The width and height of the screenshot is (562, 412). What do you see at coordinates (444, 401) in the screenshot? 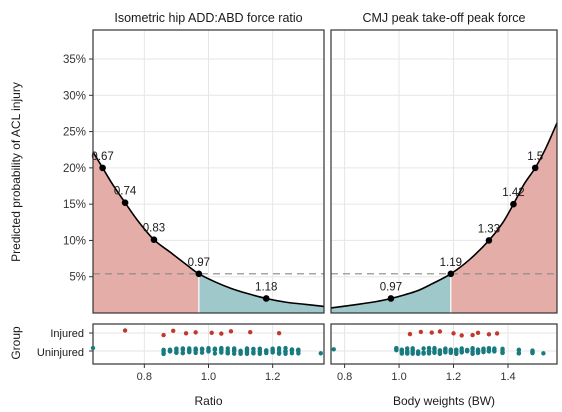
I see `x-axis-title: Body weights (BW)` at bounding box center [444, 401].